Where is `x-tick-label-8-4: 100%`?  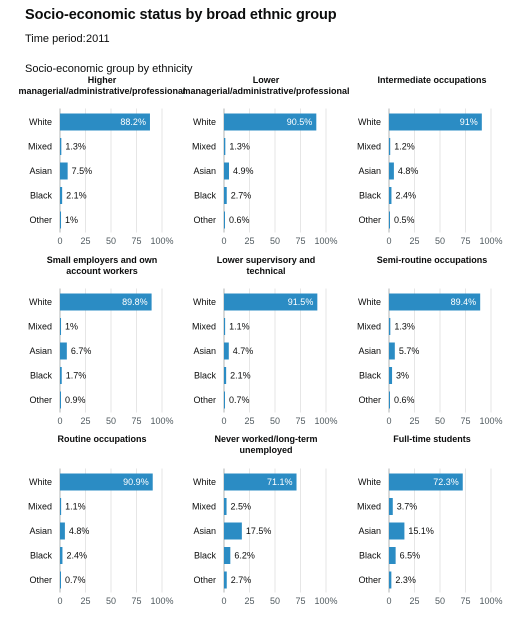
x-tick-label-8-4: 100% is located at coordinates (325, 601).